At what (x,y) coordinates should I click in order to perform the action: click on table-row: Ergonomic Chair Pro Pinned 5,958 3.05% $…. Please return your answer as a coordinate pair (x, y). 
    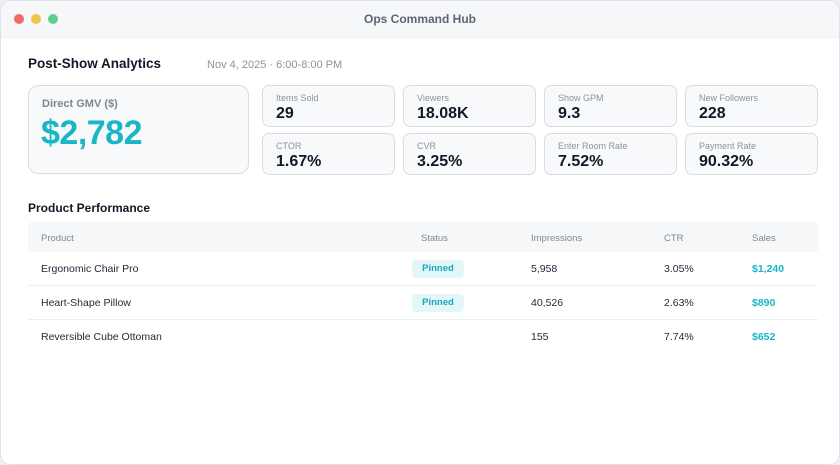
    Looking at the image, I should click on (423, 269).